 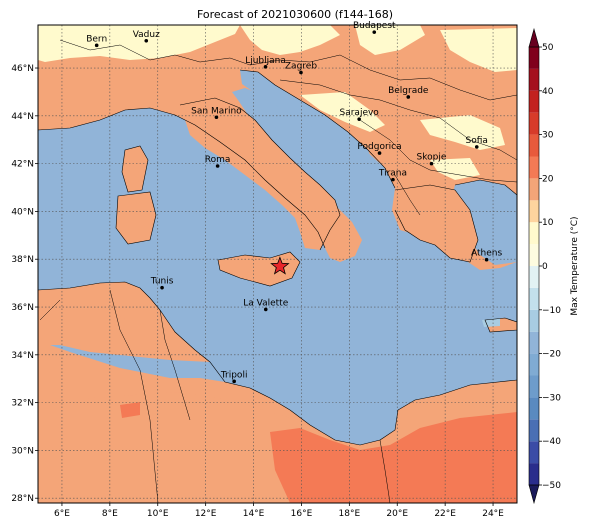 What do you see at coordinates (455, 169) in the screenshot?
I see `rhodope-mild-region` at bounding box center [455, 169].